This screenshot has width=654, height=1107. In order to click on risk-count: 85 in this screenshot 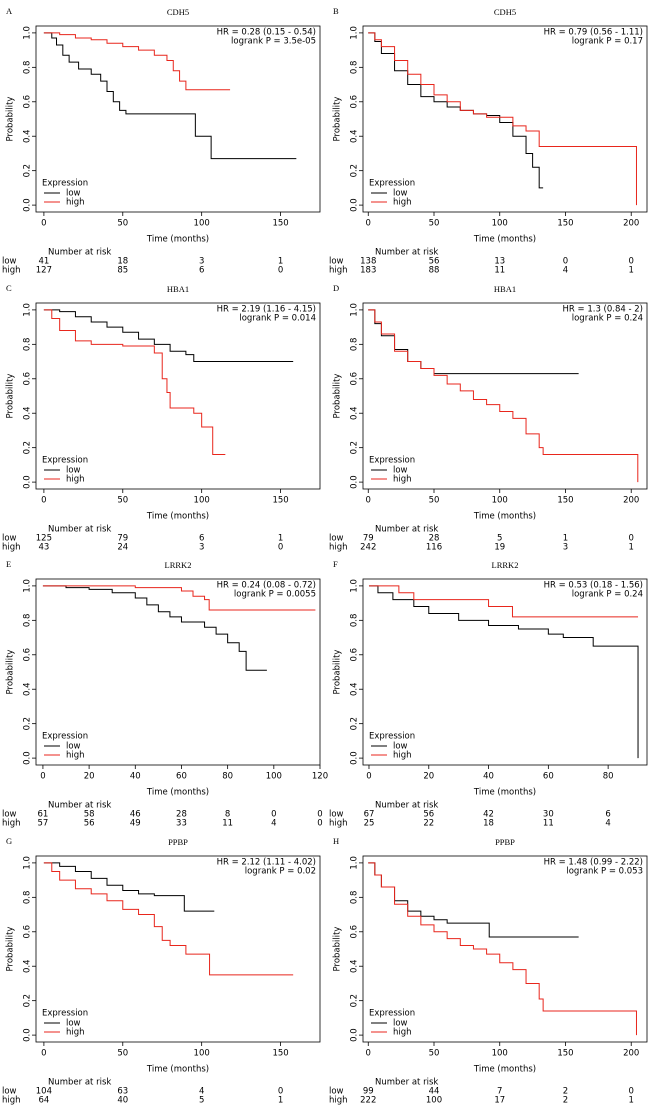, I will do `click(122, 271)`.